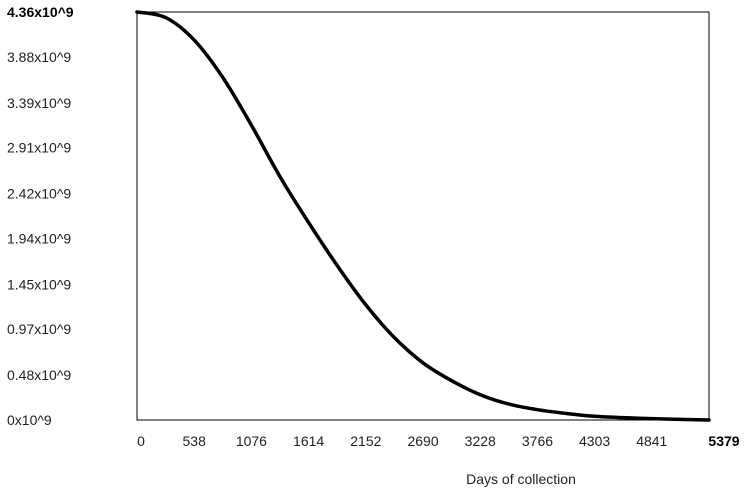  What do you see at coordinates (39, 148) in the screenshot?
I see `y-tick-label: 2.91x10^9` at bounding box center [39, 148].